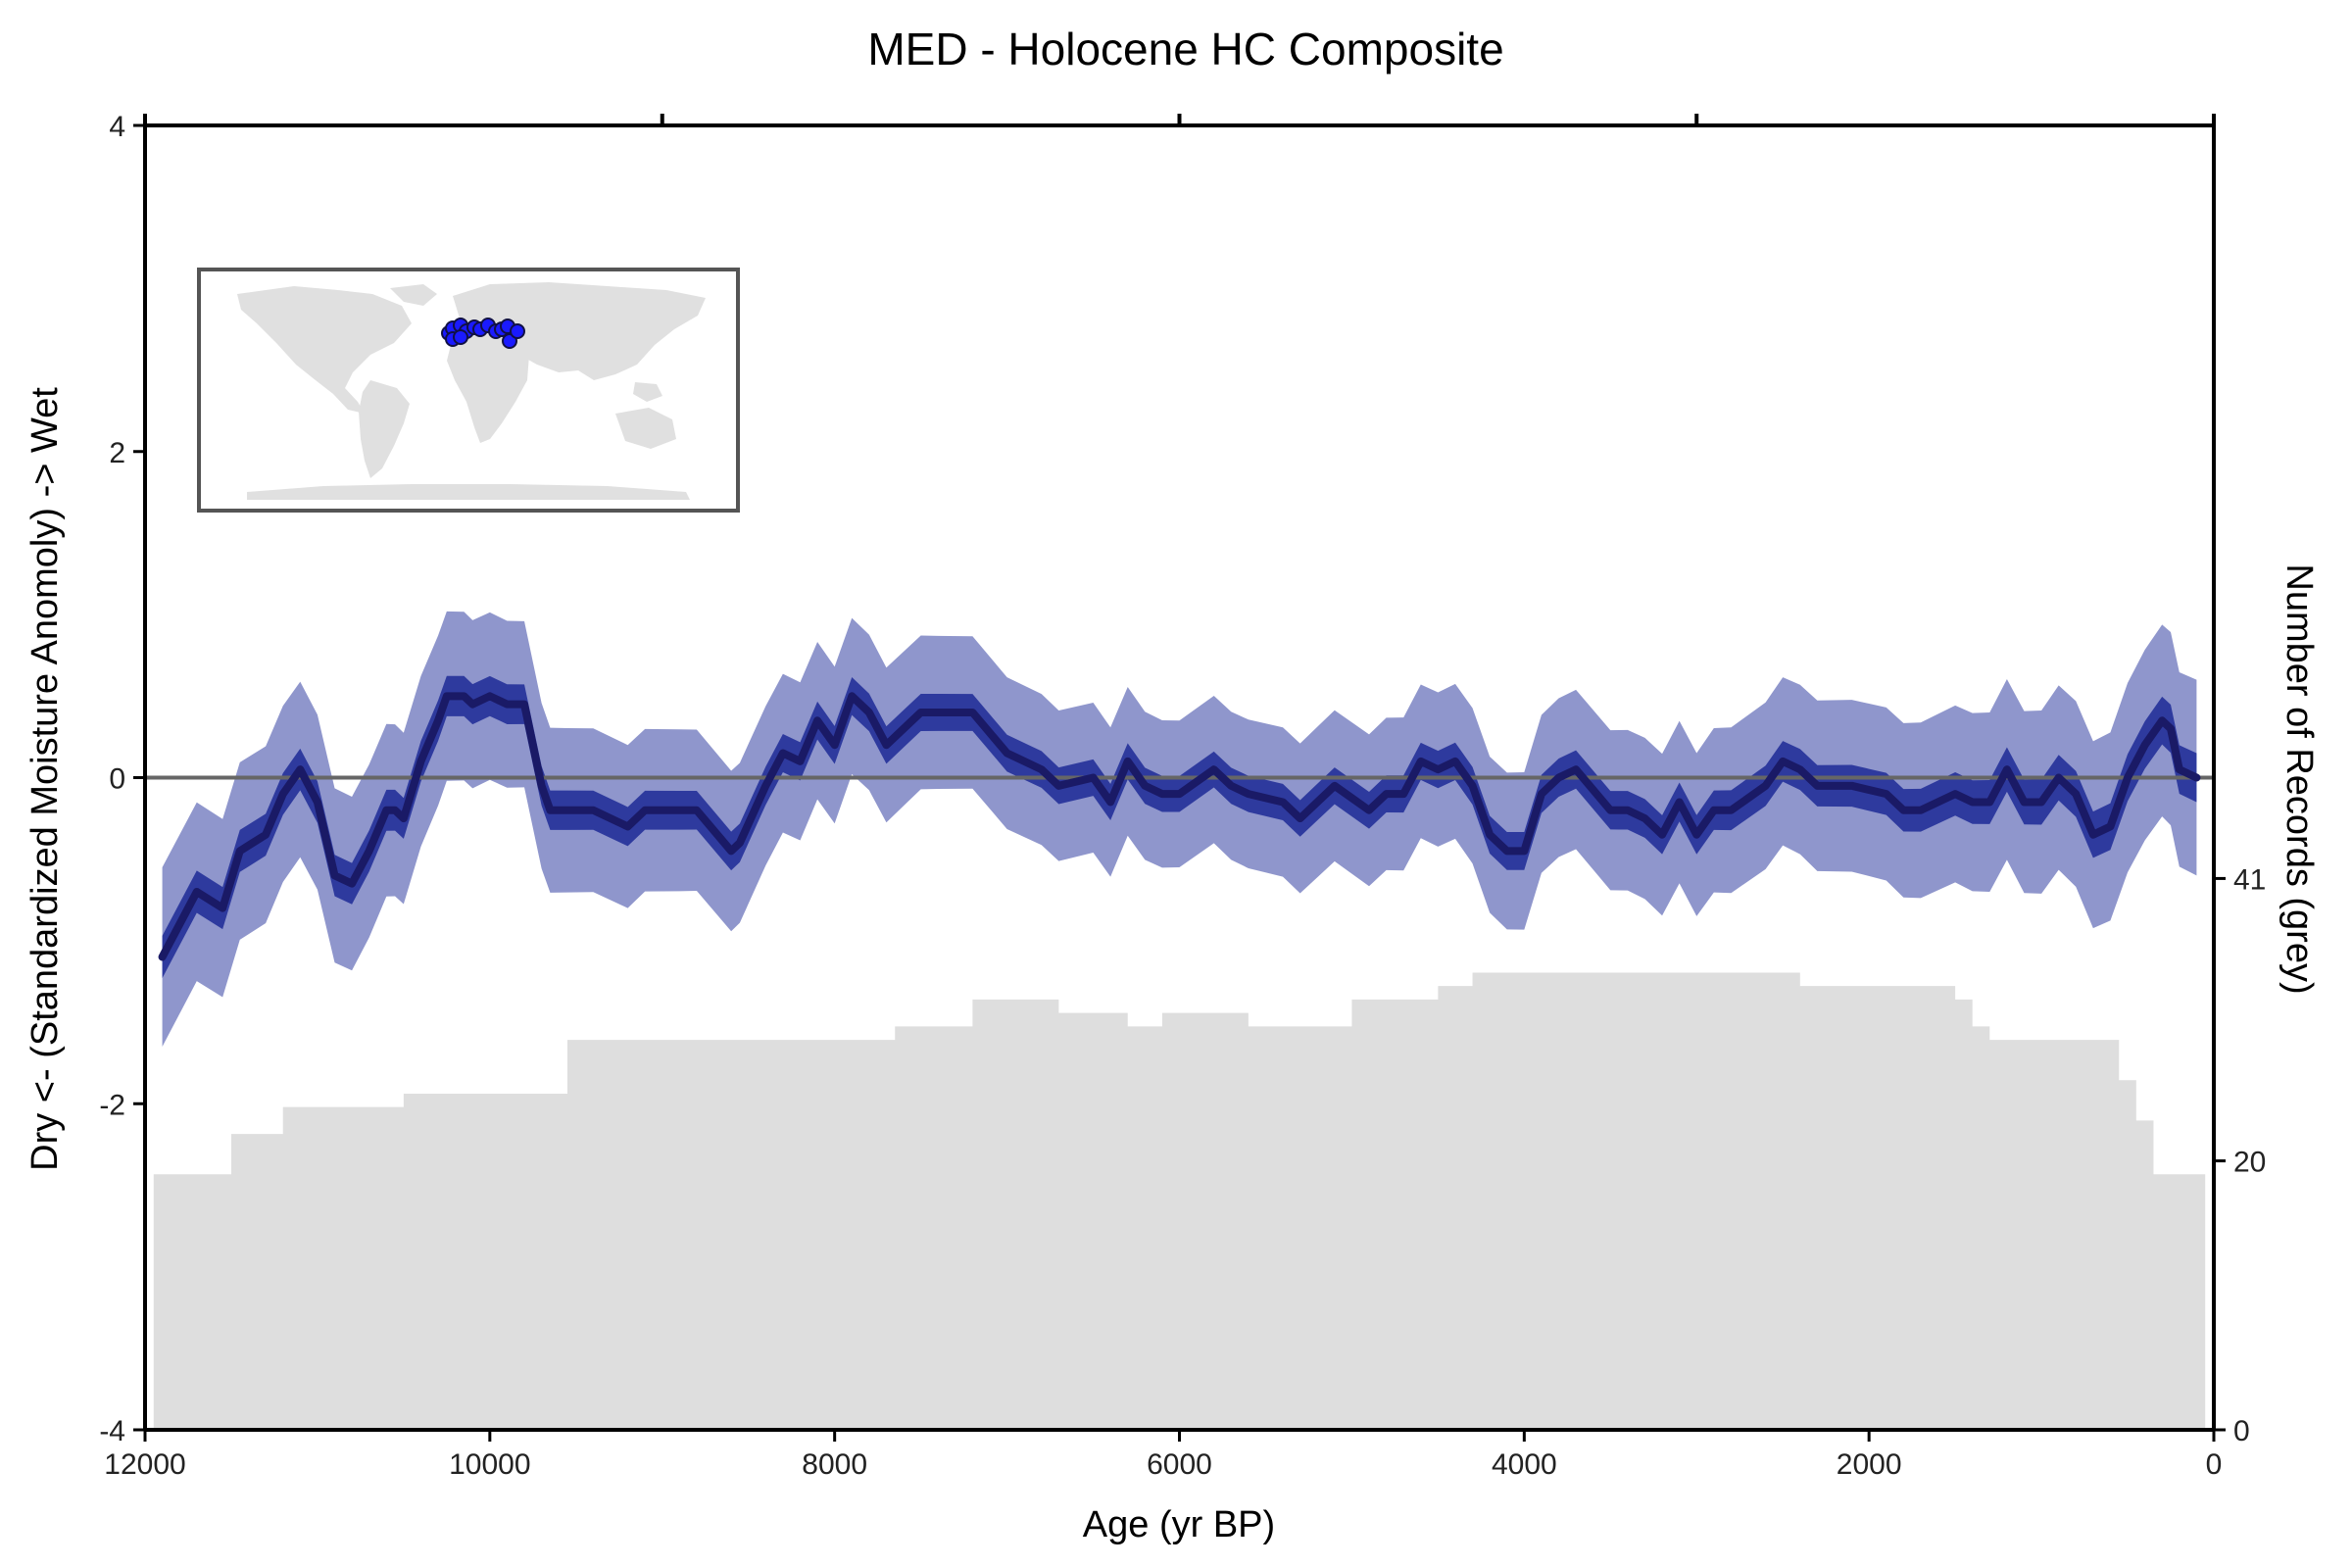  I want to click on x-tick-label: 12000, so click(144, 1464).